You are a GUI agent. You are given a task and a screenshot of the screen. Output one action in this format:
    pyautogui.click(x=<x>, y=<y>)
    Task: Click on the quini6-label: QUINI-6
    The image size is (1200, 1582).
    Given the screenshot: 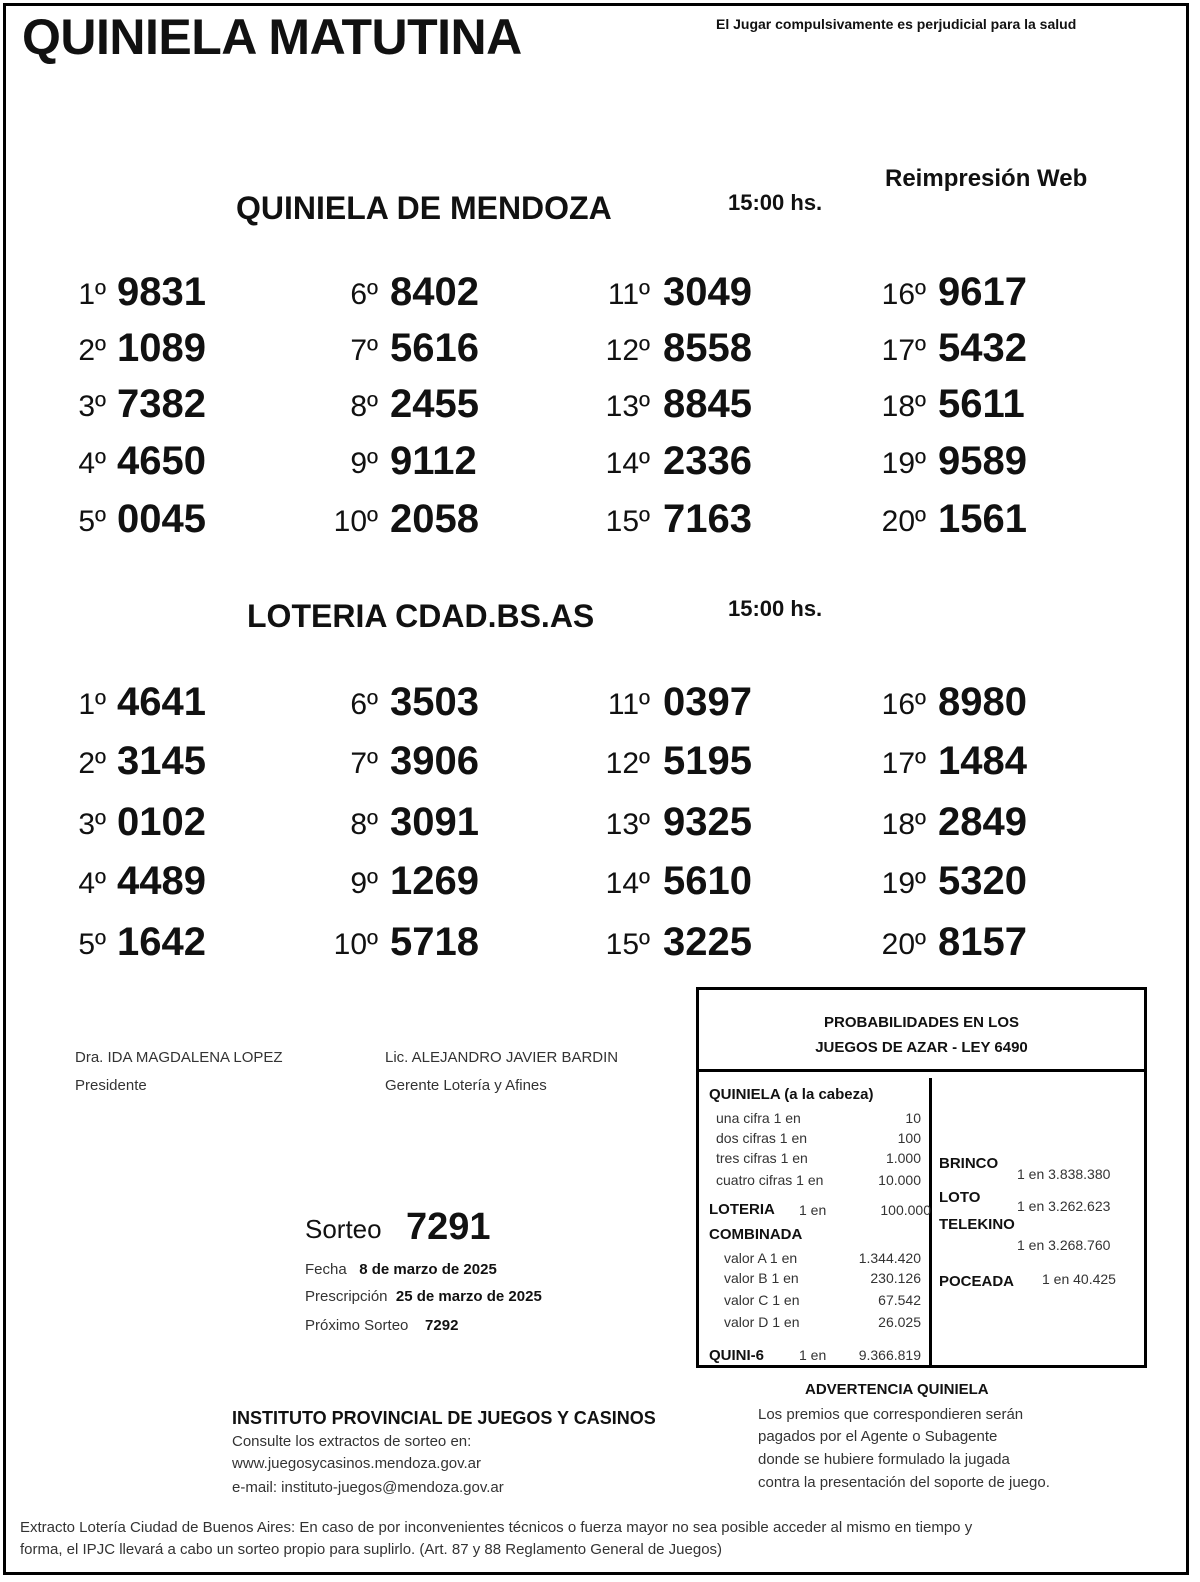 What is the action you would take?
    pyautogui.click(x=737, y=1355)
    